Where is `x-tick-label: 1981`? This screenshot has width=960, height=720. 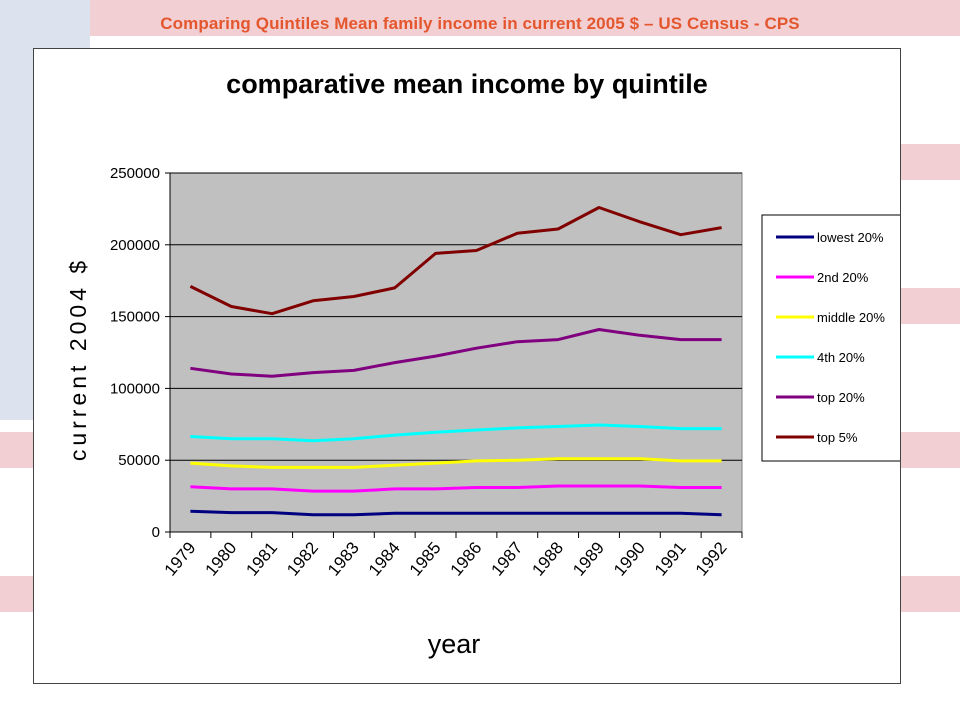
x-tick-label: 1981 is located at coordinates (261, 558).